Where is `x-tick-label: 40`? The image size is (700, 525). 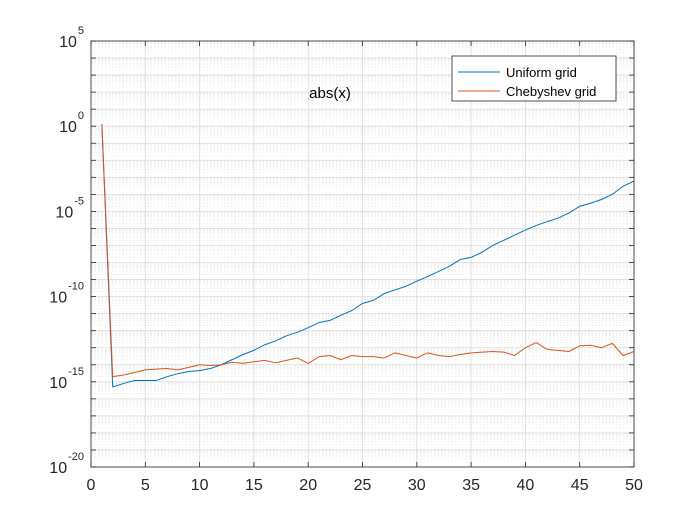 x-tick-label: 40 is located at coordinates (526, 485).